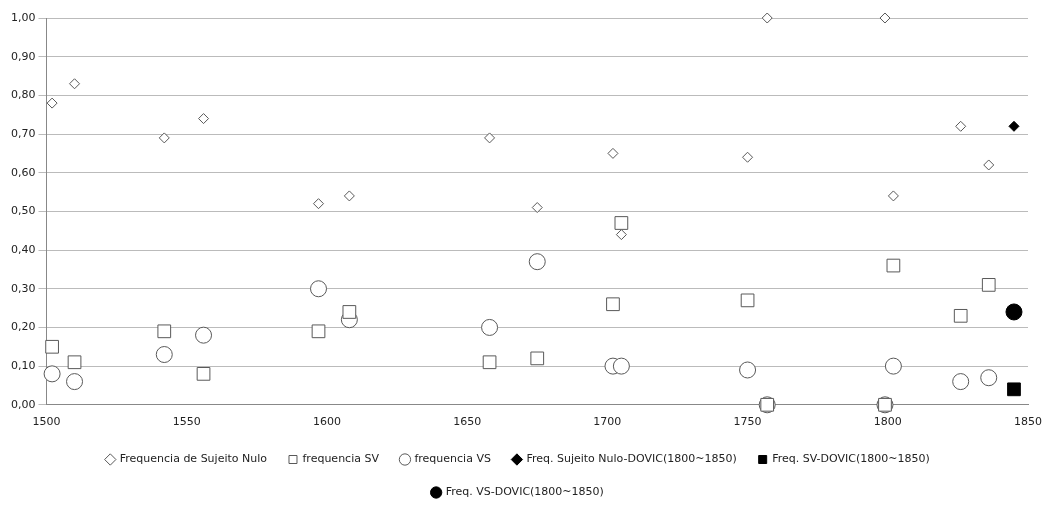  I want to click on legend-label: Frequencia de Sujeito Nulo, so click(193, 459).